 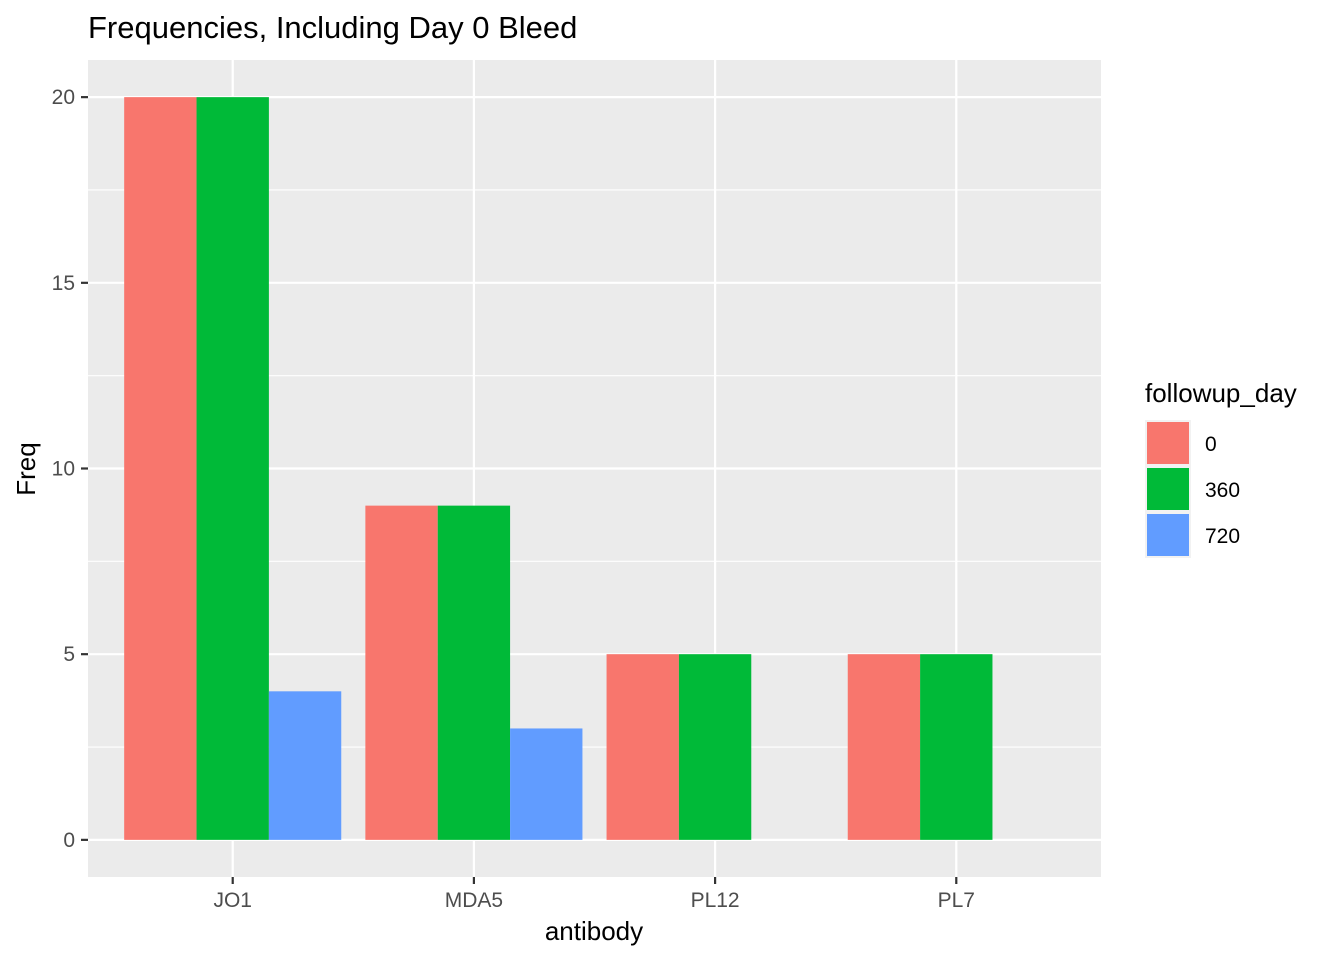 I want to click on y-axis-title: Freq, so click(x=26, y=468).